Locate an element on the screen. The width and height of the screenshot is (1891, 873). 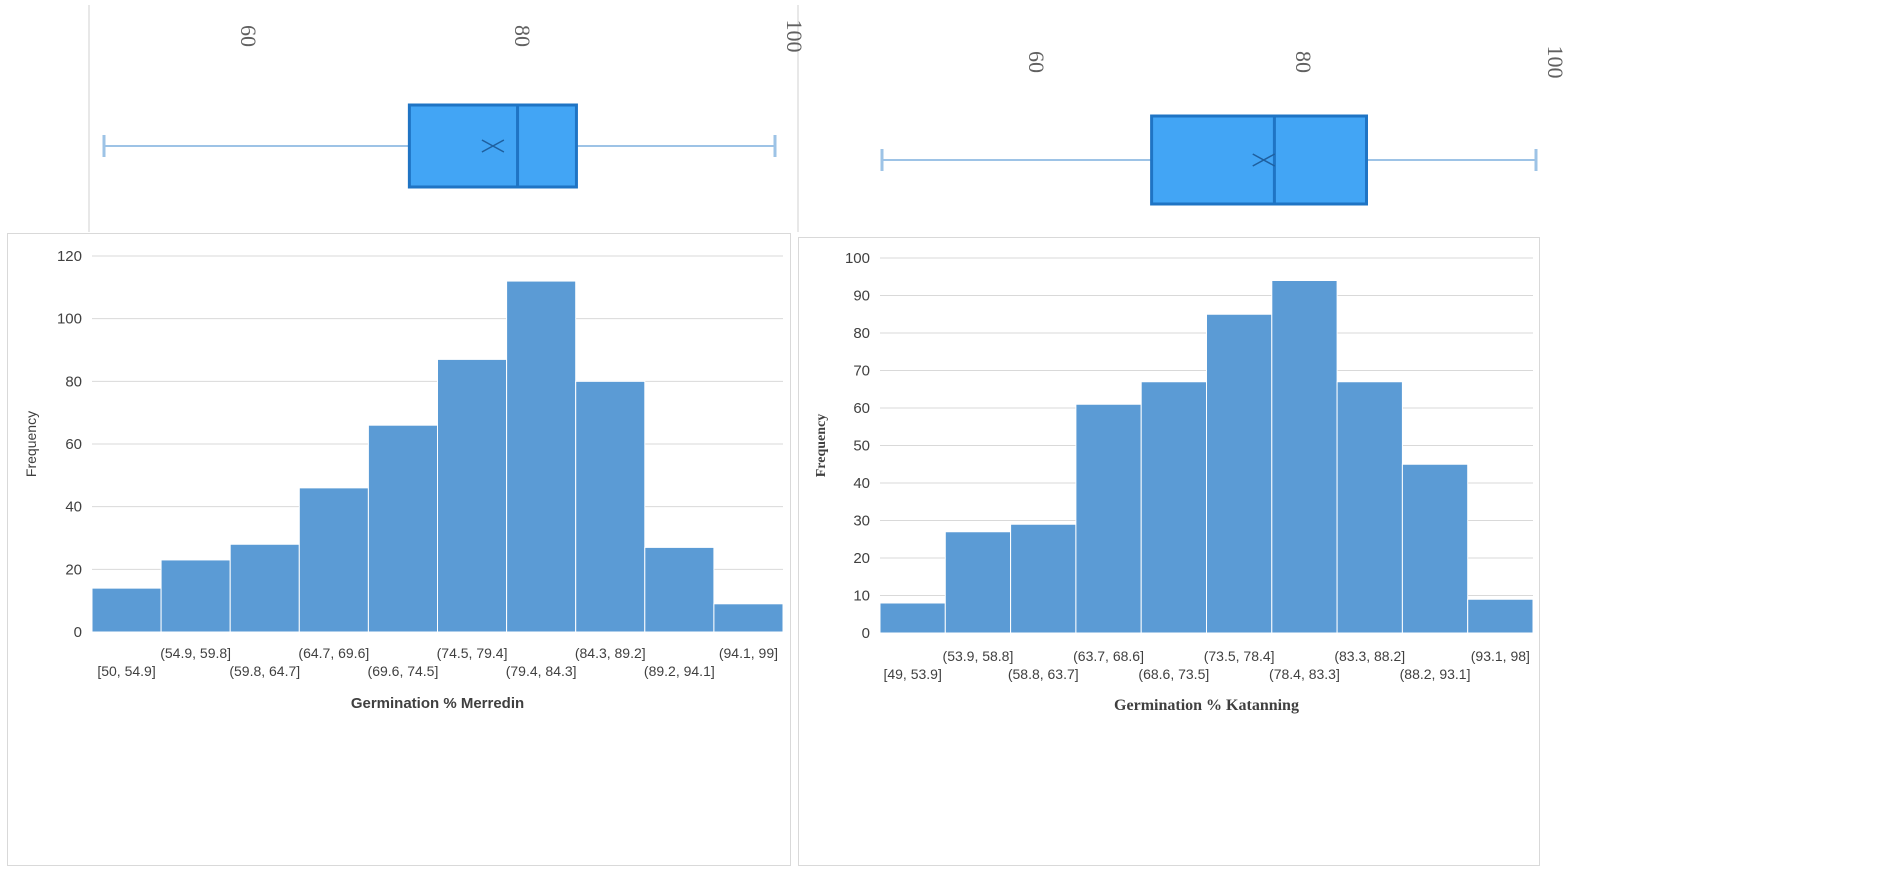
x-category-label: (93.1, 98] is located at coordinates (1500, 656).